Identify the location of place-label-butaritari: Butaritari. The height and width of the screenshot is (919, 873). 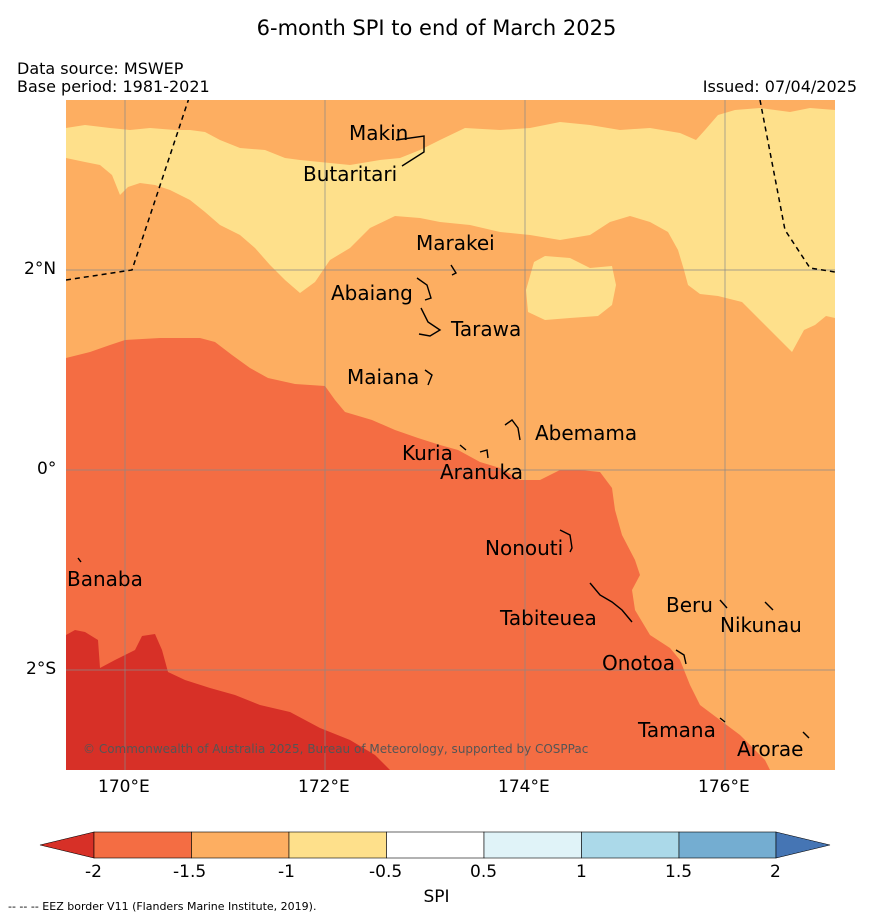
(350, 174).